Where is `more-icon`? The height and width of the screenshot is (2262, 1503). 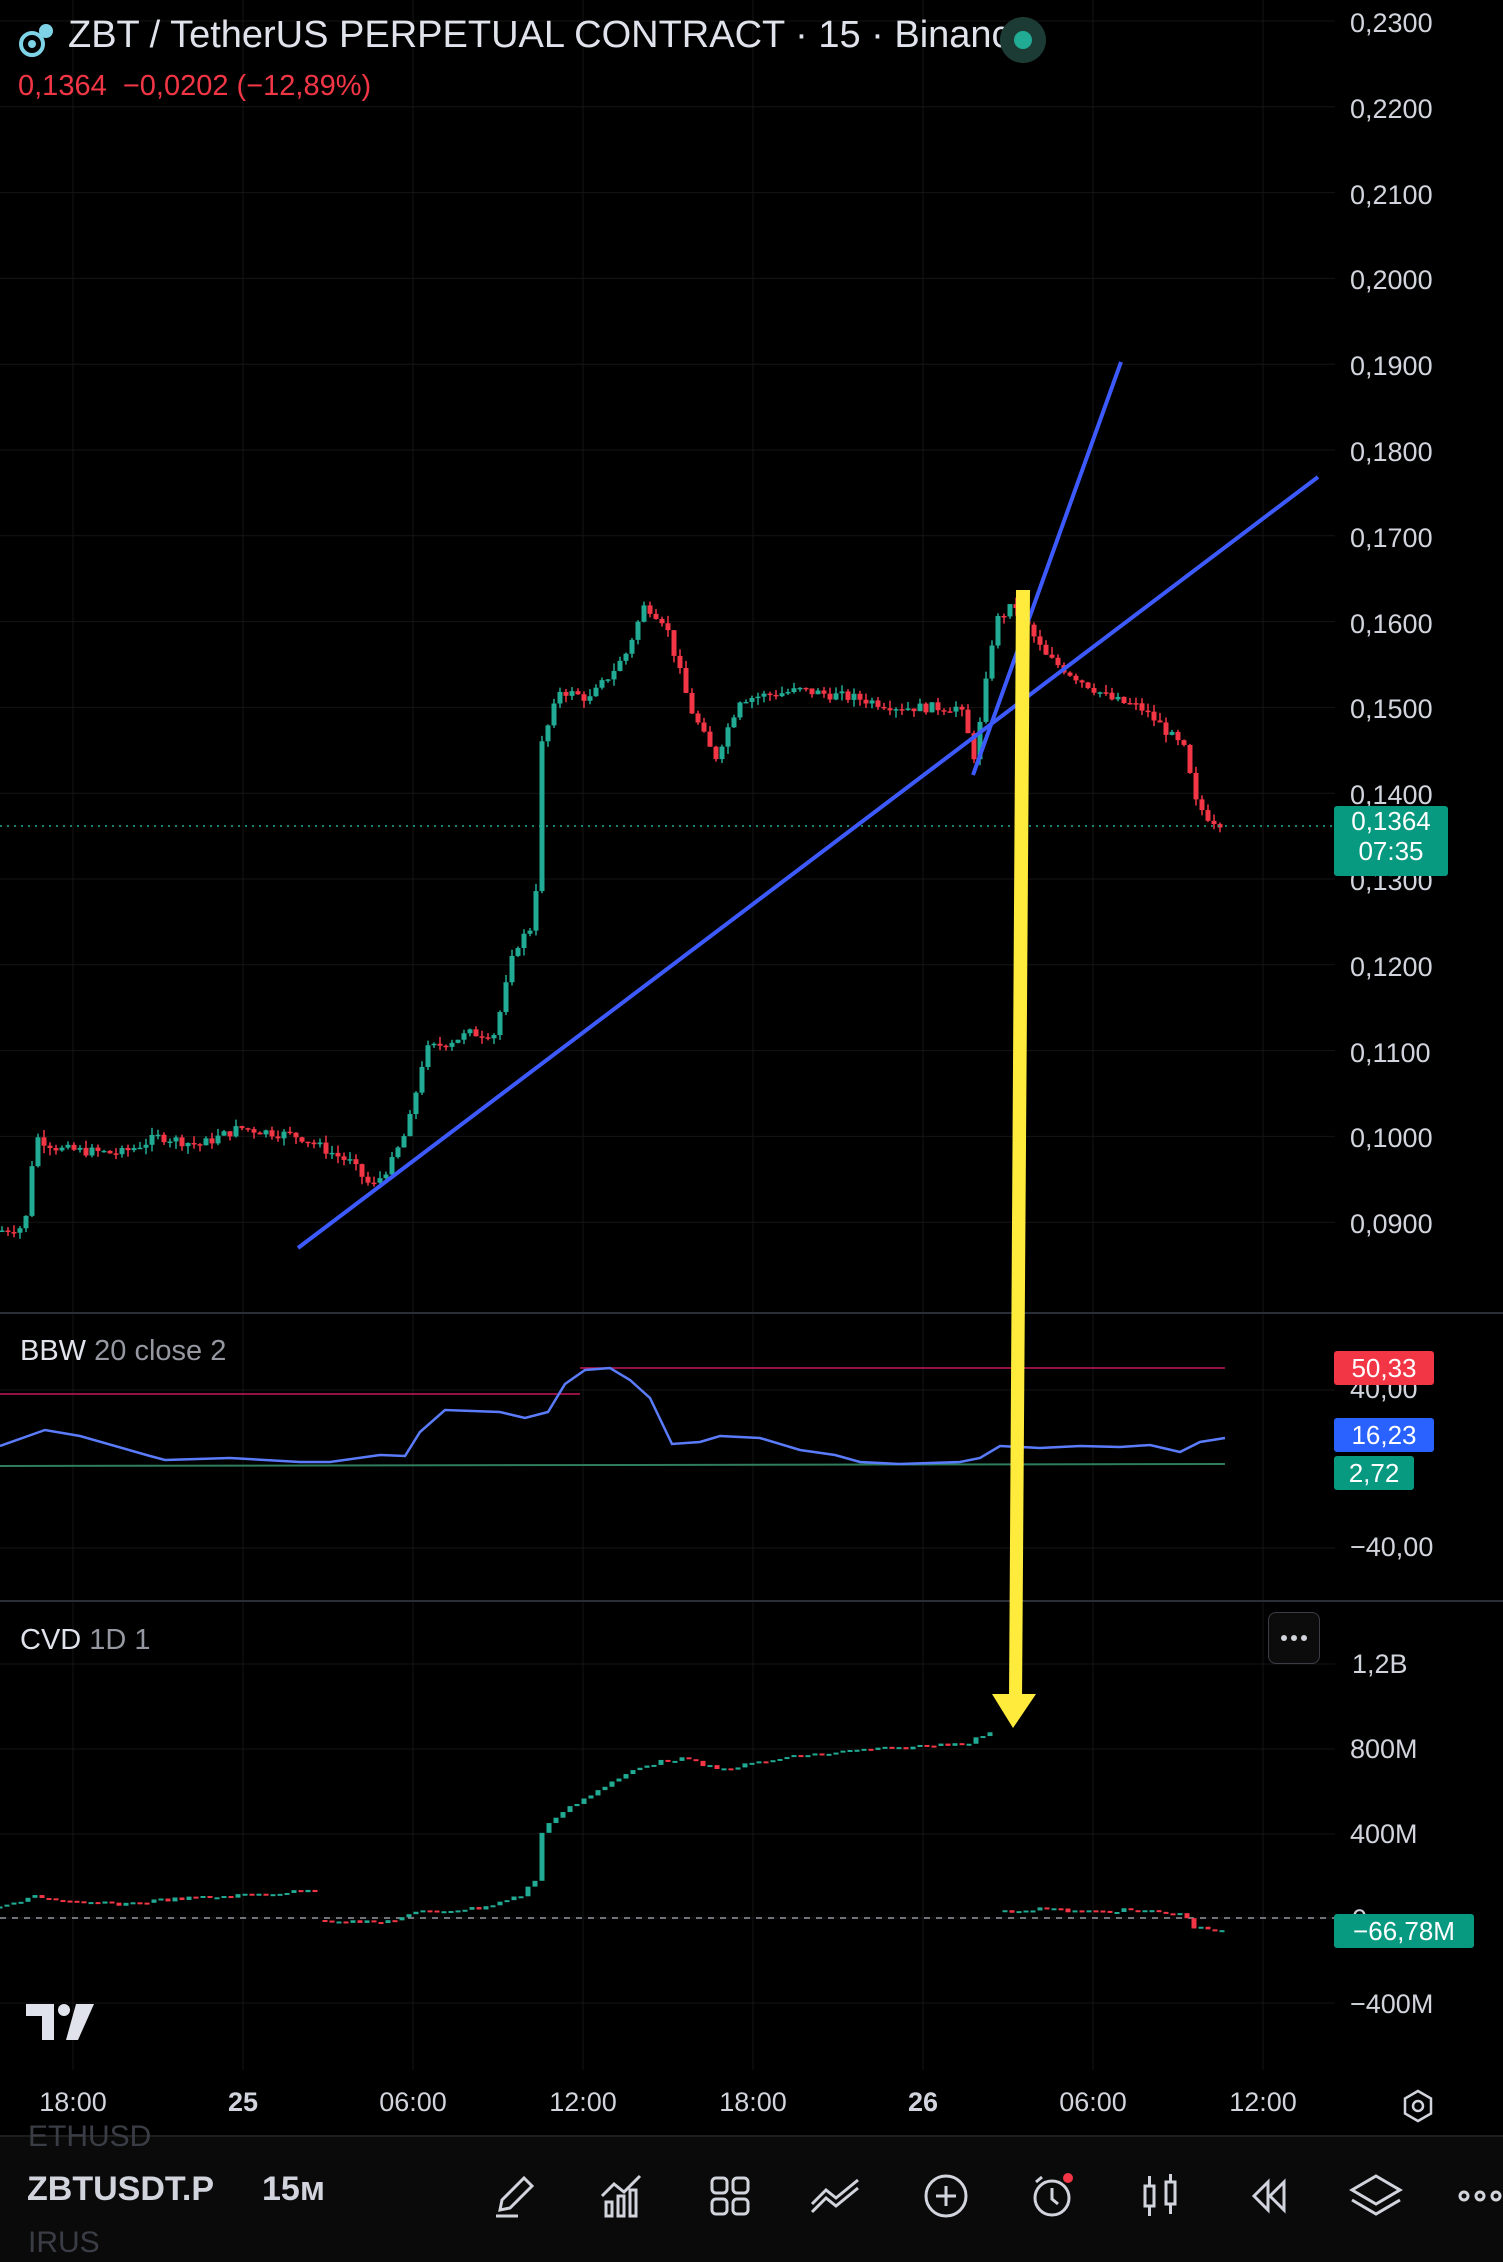 more-icon is located at coordinates (1479, 2196).